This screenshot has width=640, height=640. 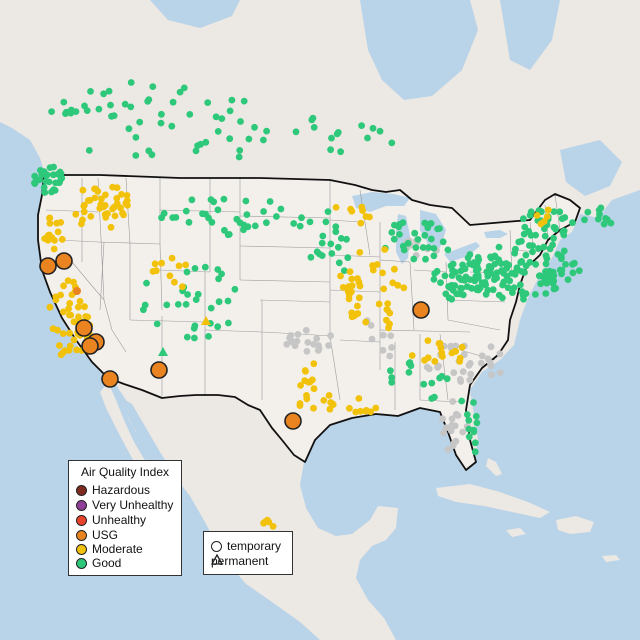 I want to click on hispaniola, so click(x=575, y=525).